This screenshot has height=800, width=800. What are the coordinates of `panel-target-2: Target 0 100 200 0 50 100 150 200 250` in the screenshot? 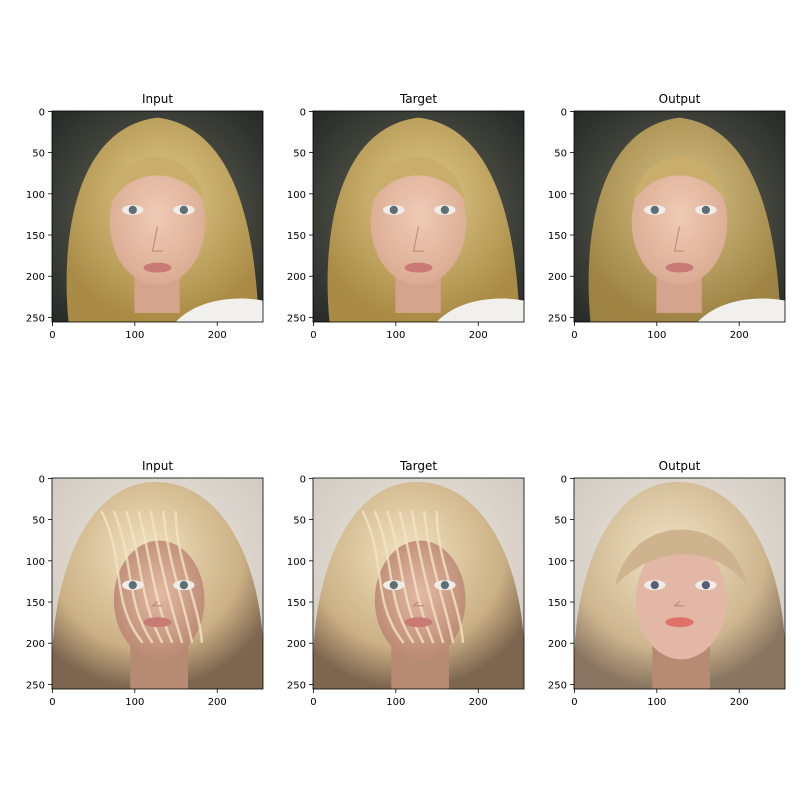 It's located at (406, 583).